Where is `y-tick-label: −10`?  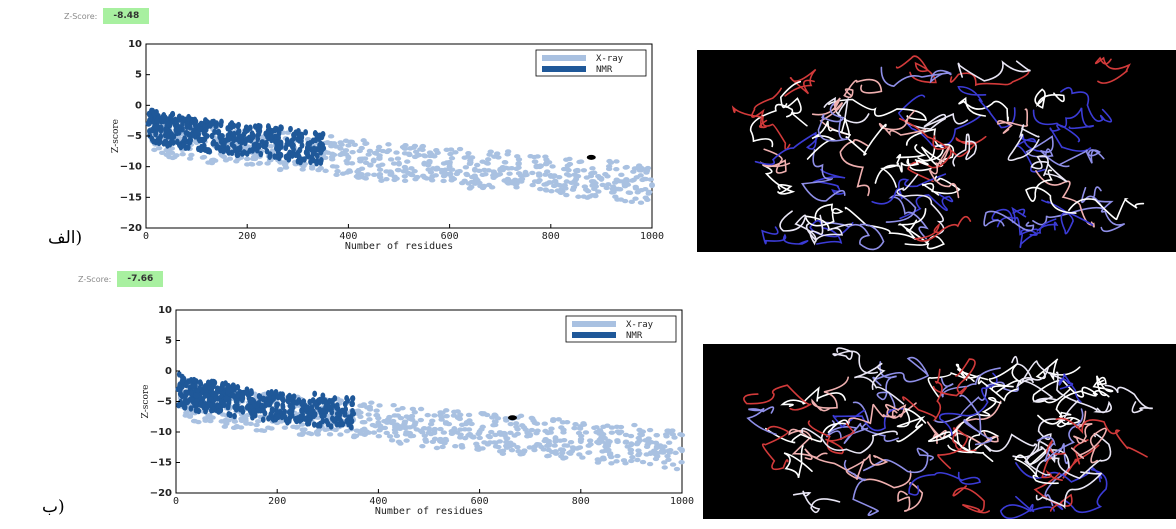 y-tick-label: −10 is located at coordinates (131, 167).